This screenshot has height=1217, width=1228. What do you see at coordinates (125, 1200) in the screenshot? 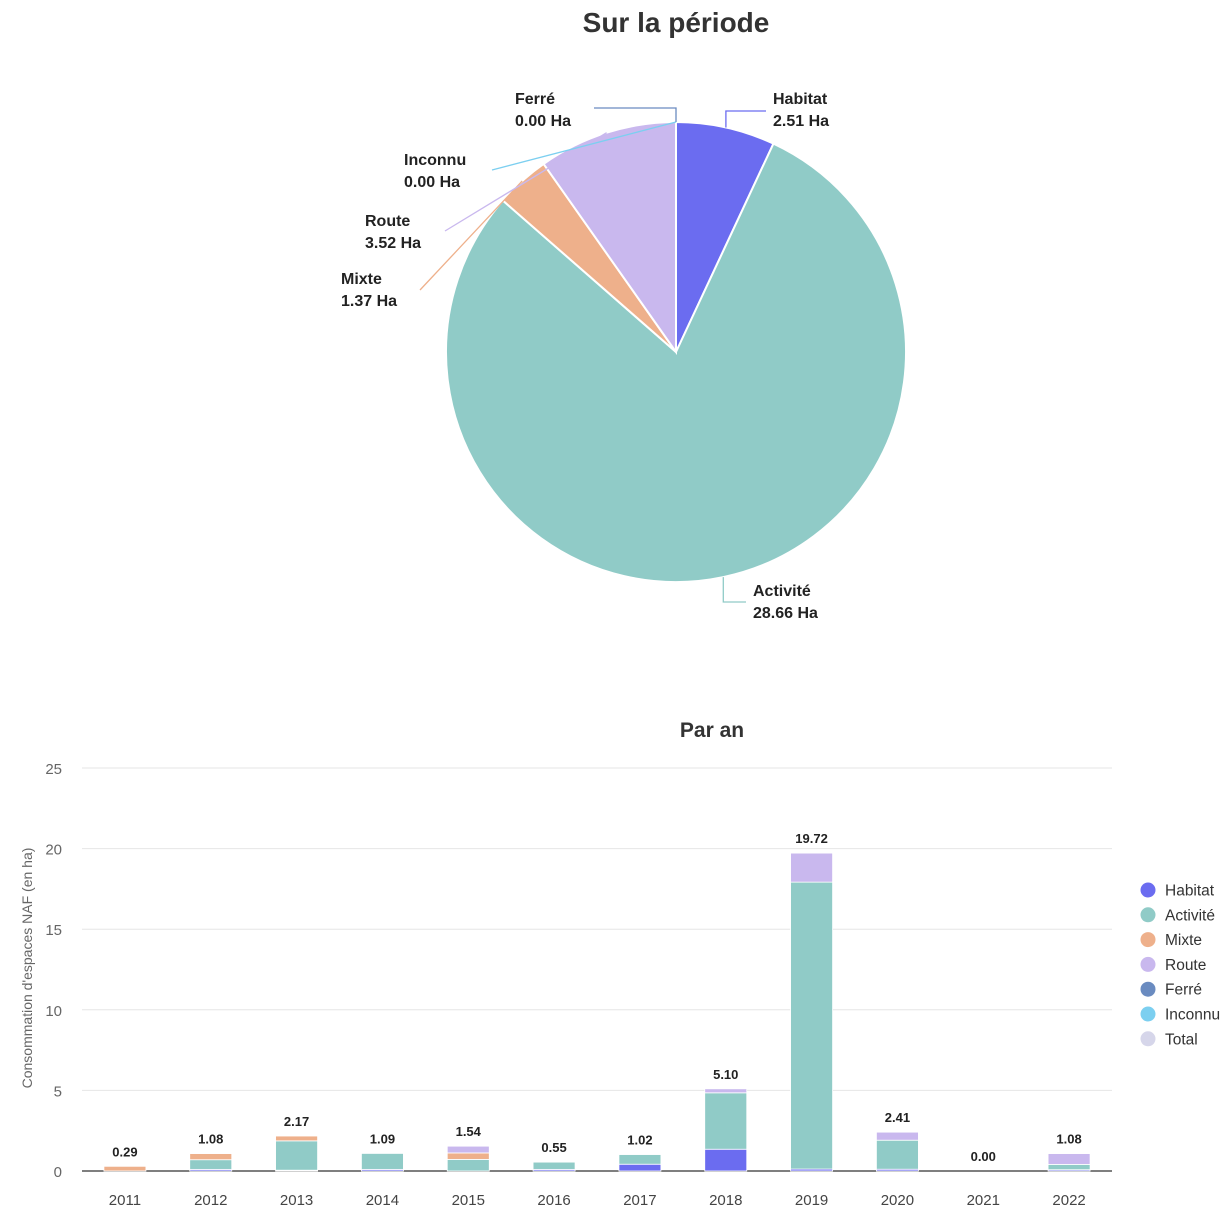
I see `x-tick-label-2011: 2011` at bounding box center [125, 1200].